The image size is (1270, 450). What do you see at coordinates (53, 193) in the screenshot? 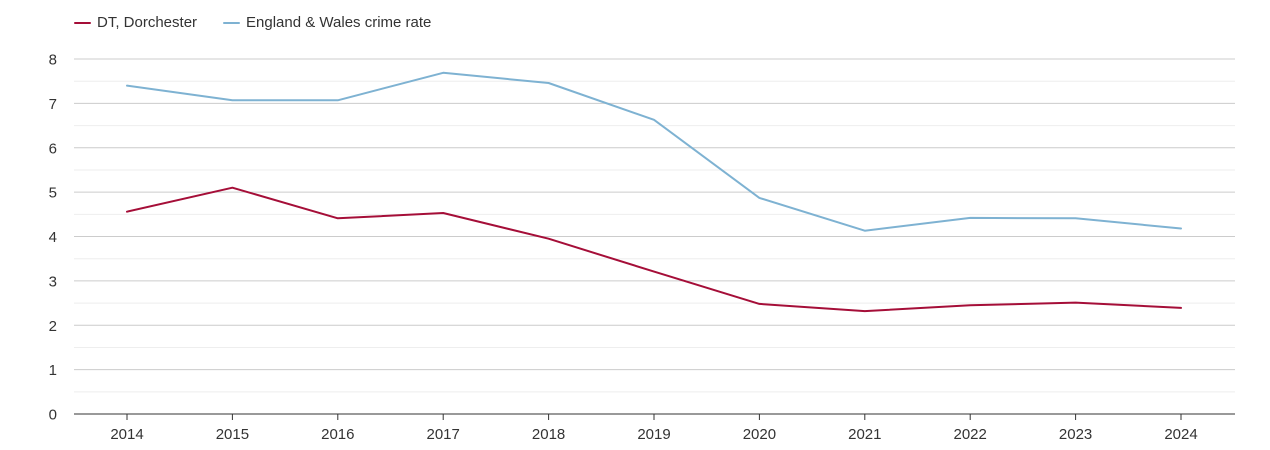
I see `y-tick-label: 5` at bounding box center [53, 193].